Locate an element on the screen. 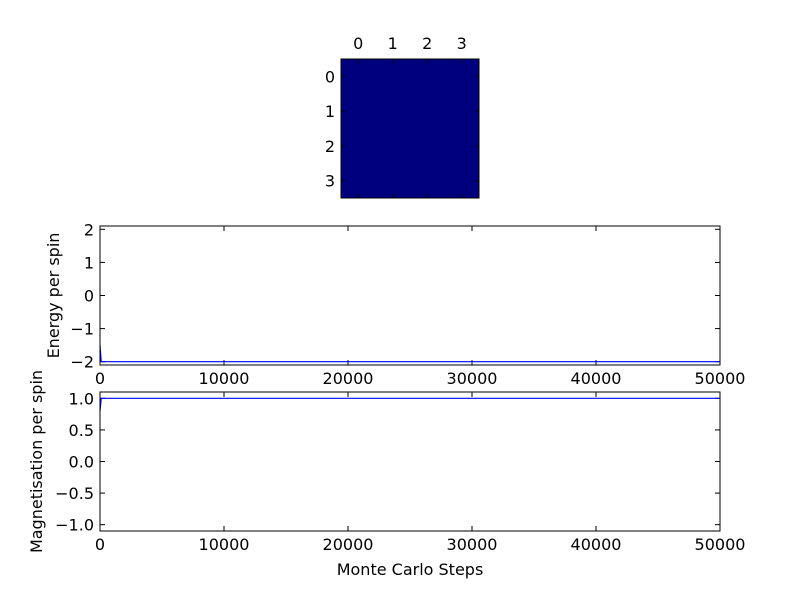 The image size is (800, 594). heatmap-y-tick-label: 3 is located at coordinates (330, 181).